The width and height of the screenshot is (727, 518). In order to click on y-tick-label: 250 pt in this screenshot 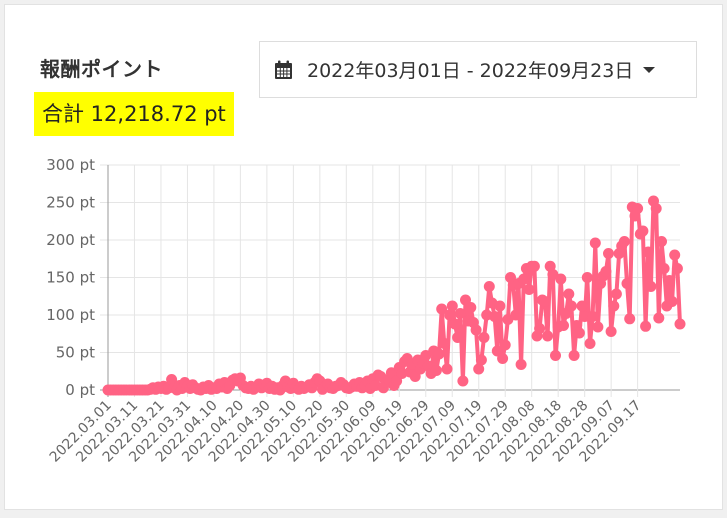, I will do `click(70, 203)`.